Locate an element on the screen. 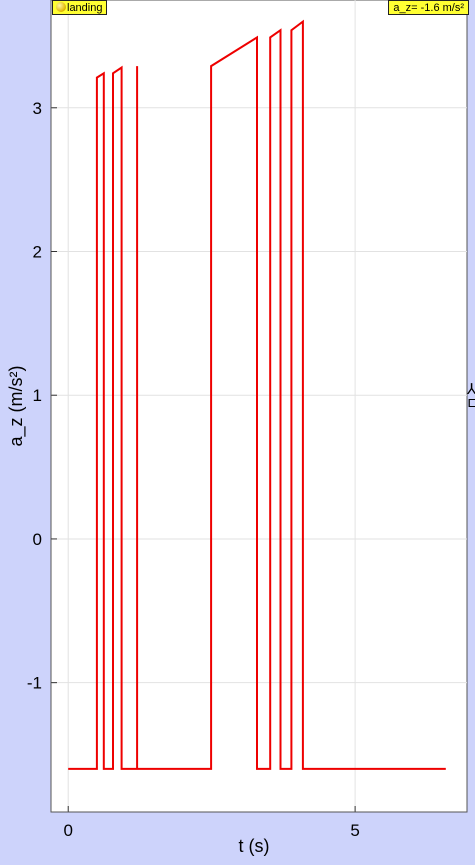  value-readout: a_z= -1.6 m/s² is located at coordinates (428, 7).